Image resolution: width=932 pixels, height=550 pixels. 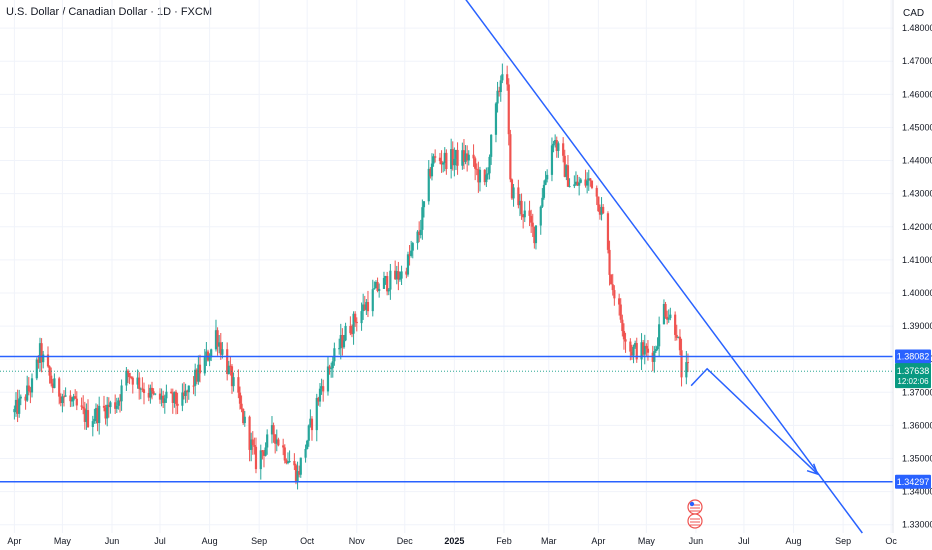 What do you see at coordinates (754, 421) in the screenshot?
I see `projection-path` at bounding box center [754, 421].